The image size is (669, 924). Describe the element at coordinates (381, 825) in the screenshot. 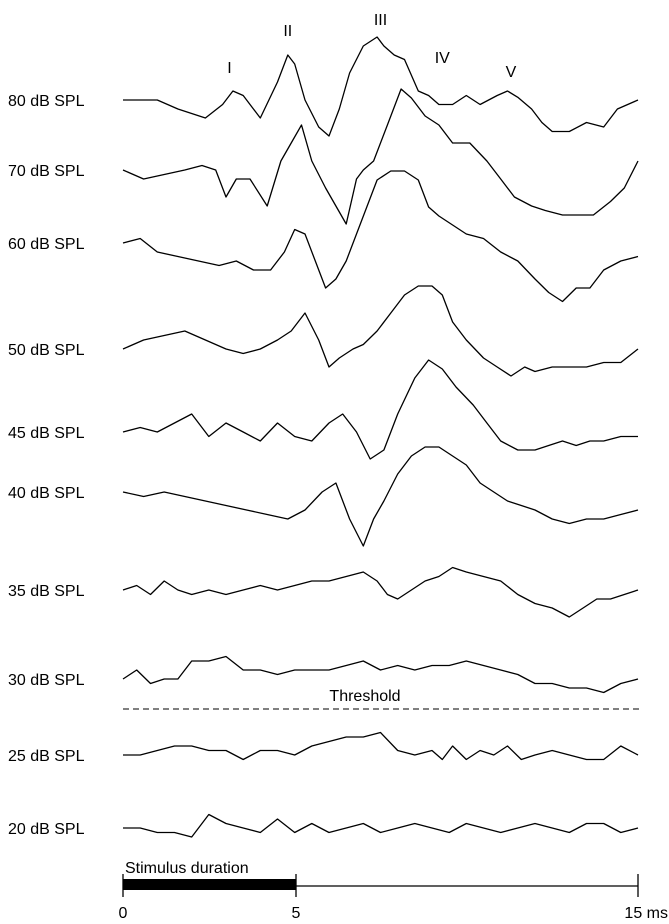

I see `trace-20-db-spl` at that location.